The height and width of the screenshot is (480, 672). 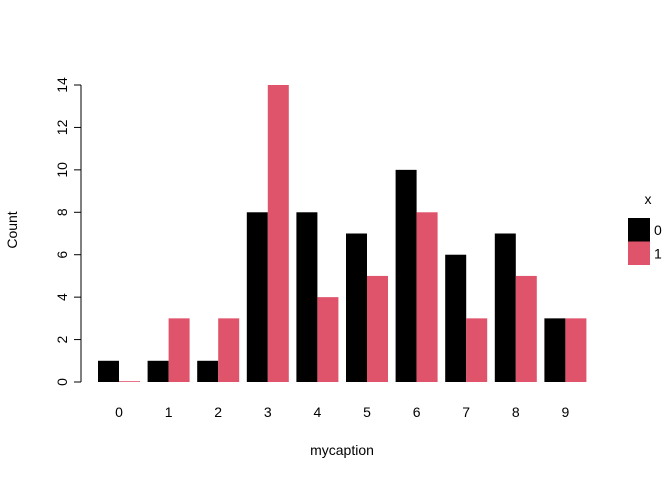 What do you see at coordinates (62, 212) in the screenshot?
I see `y-tick-label-8: 8` at bounding box center [62, 212].